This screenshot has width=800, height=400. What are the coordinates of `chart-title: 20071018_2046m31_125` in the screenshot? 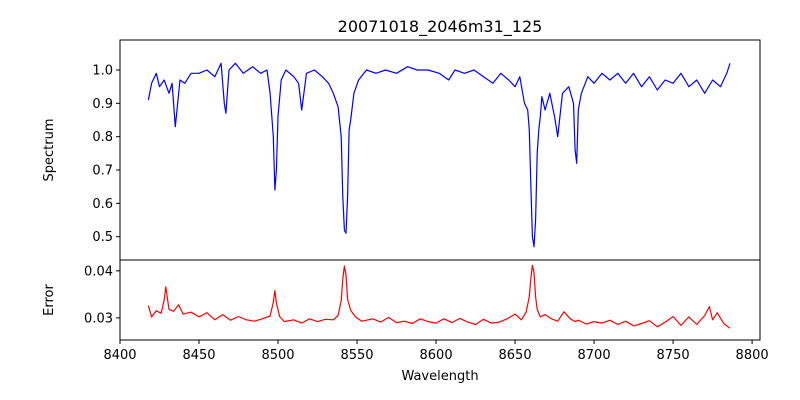 It's located at (440, 27).